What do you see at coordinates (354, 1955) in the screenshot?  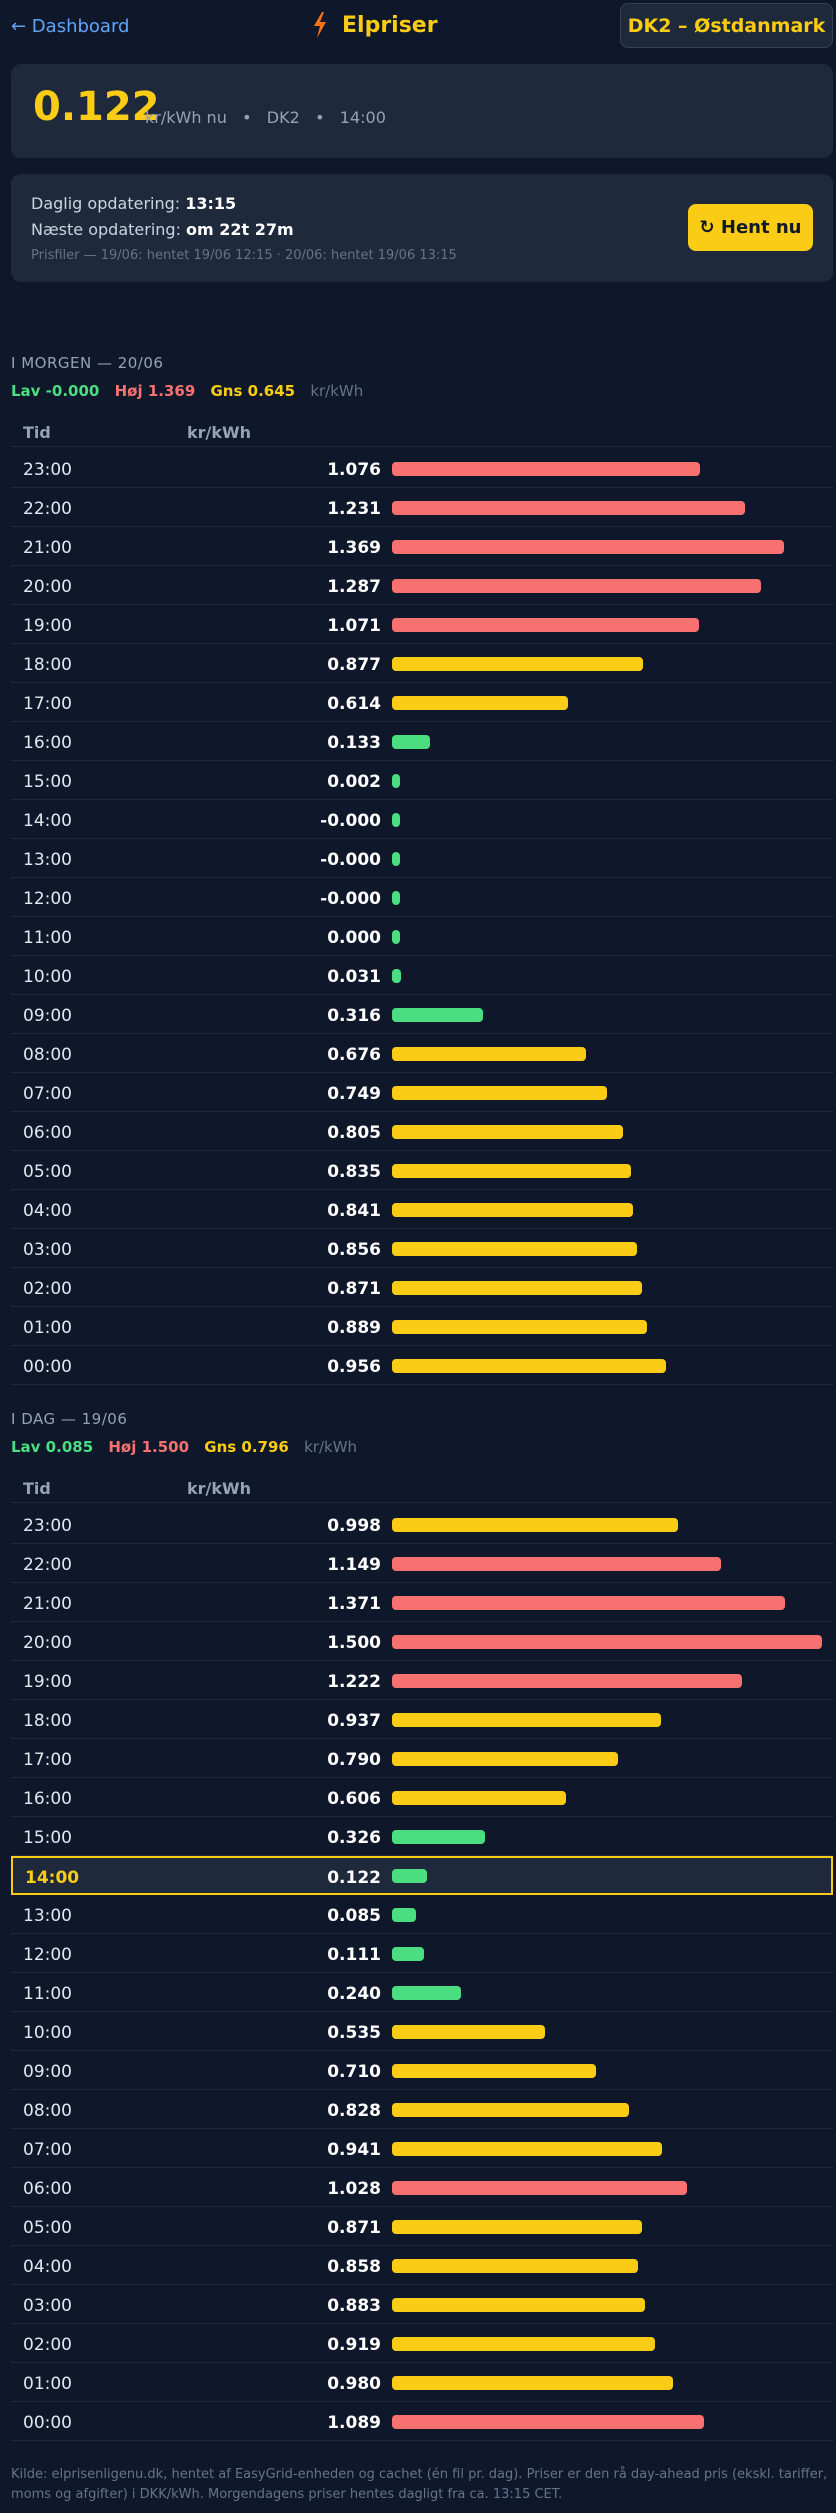 I see `row-price: 0.111` at bounding box center [354, 1955].